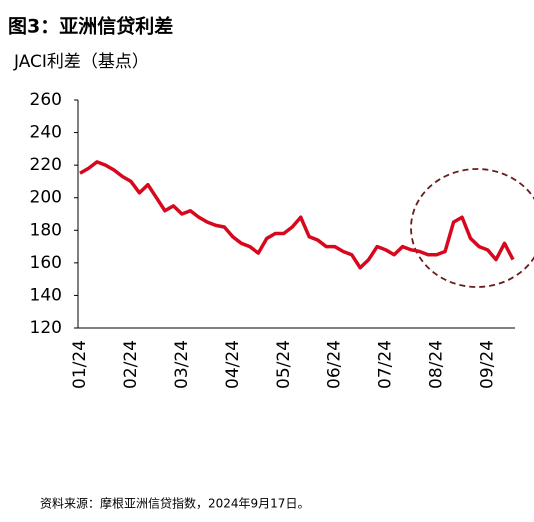 The width and height of the screenshot is (534, 522). I want to click on highlight-circle, so click(472, 228).